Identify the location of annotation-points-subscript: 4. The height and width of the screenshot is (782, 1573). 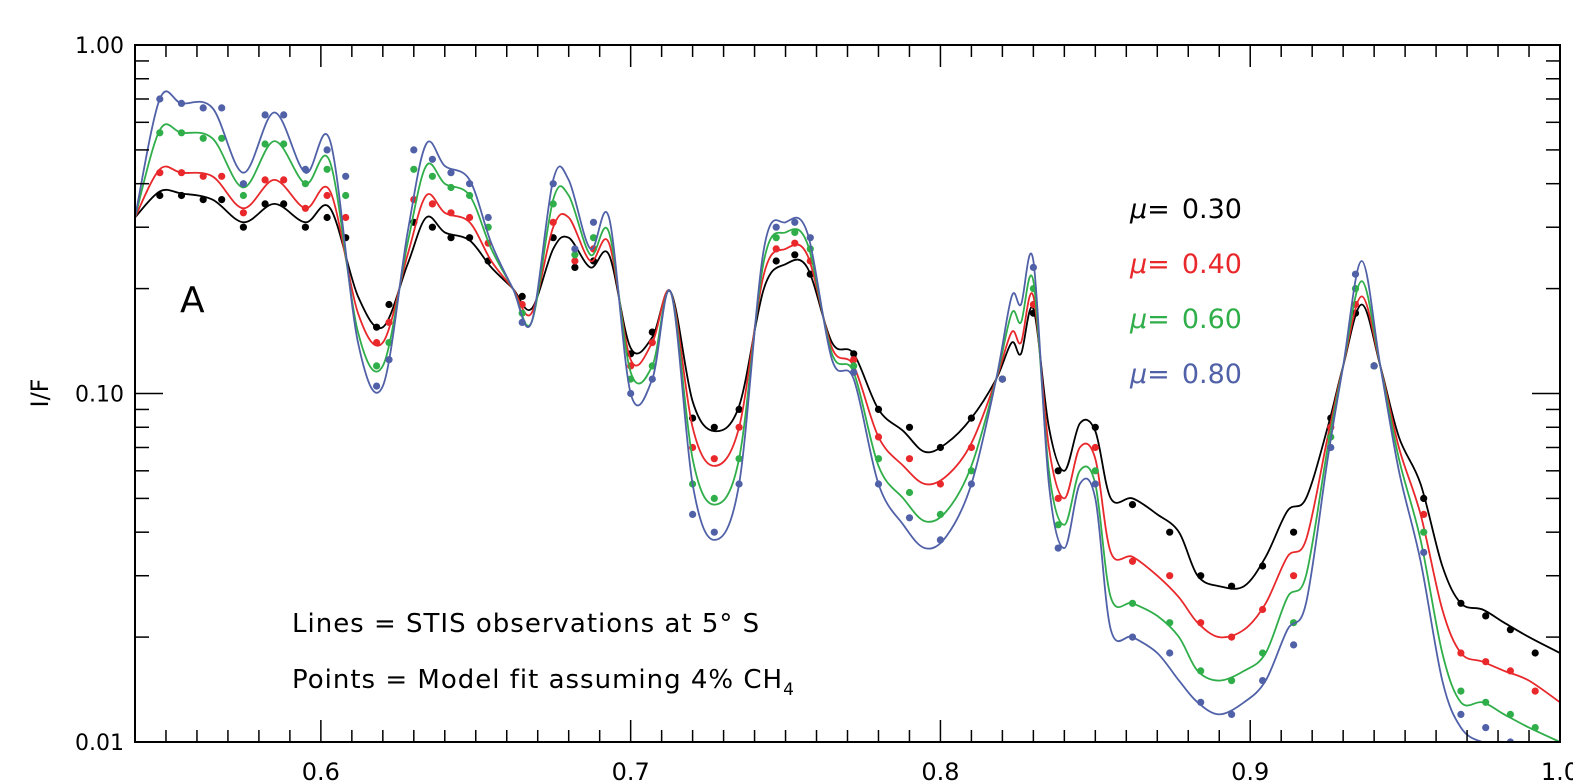
(789, 690).